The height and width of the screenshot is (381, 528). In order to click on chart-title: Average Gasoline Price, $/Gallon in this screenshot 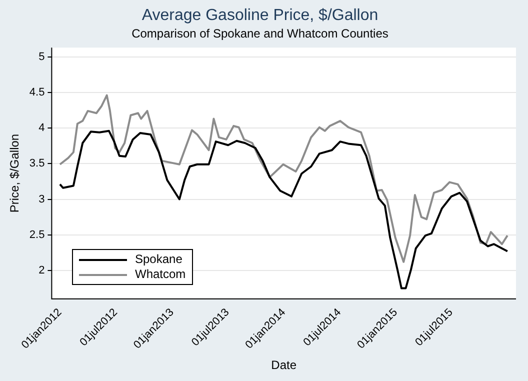, I will do `click(260, 15)`.